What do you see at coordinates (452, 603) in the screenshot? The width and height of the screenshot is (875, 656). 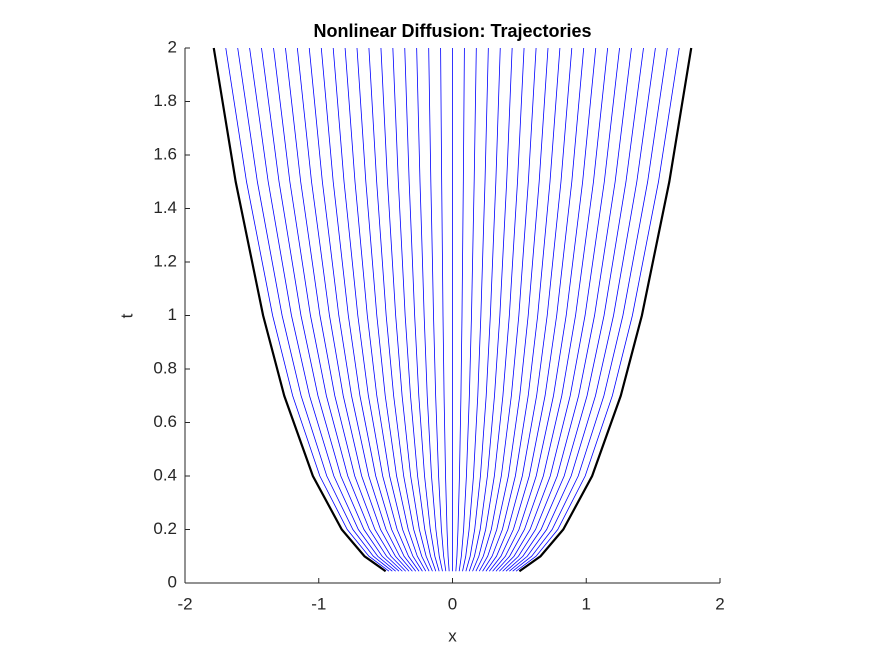 I see `x-tick-label: 0` at bounding box center [452, 603].